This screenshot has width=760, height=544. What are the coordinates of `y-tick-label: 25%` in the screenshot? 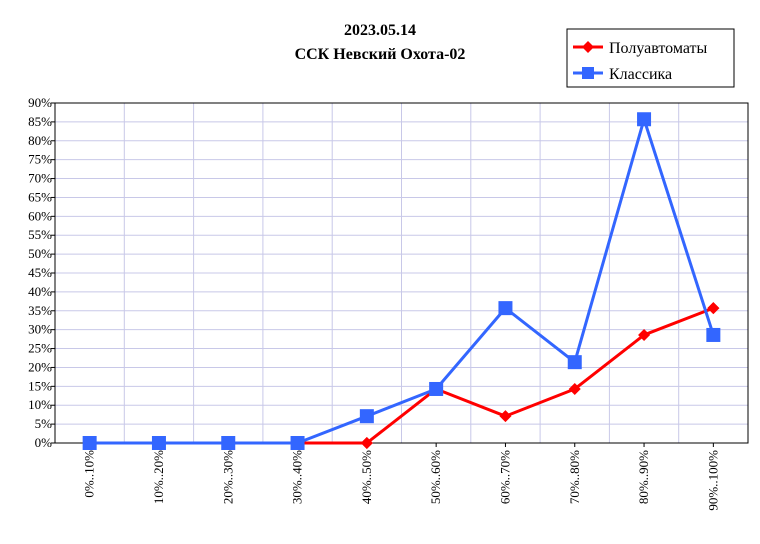 It's located at (40, 348).